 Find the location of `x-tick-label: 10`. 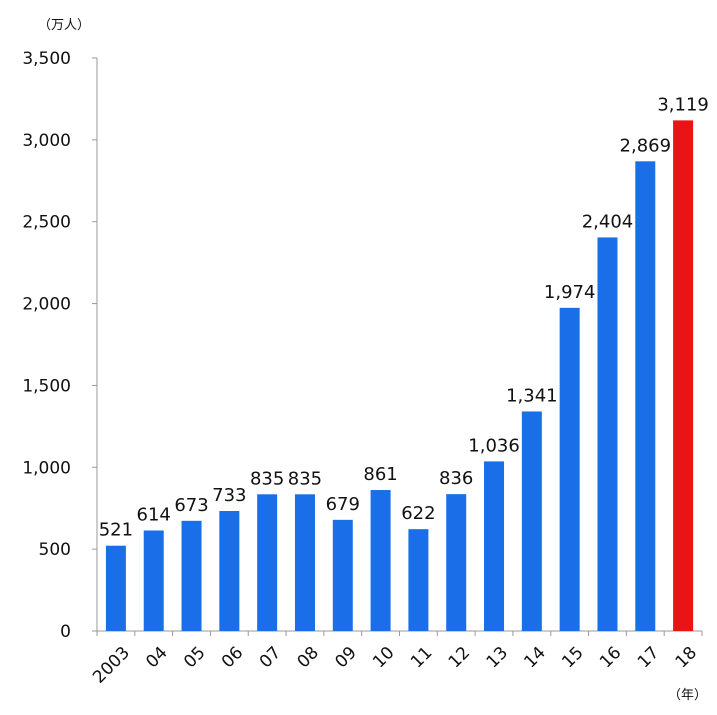

x-tick-label: 10 is located at coordinates (383, 657).